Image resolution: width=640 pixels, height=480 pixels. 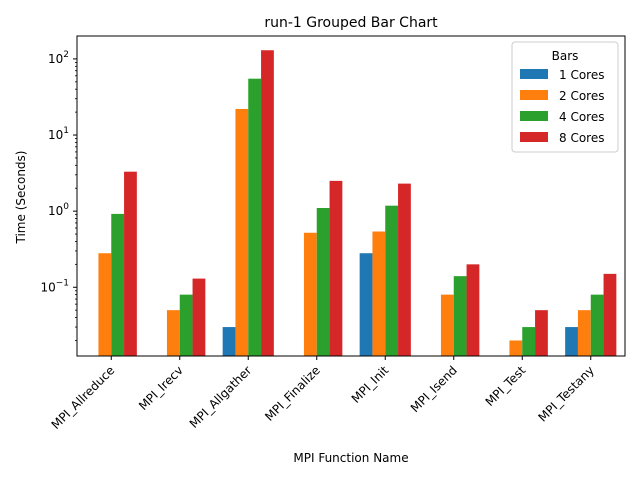 I want to click on bar-MPI_Testany-2-Cores, so click(x=584, y=333).